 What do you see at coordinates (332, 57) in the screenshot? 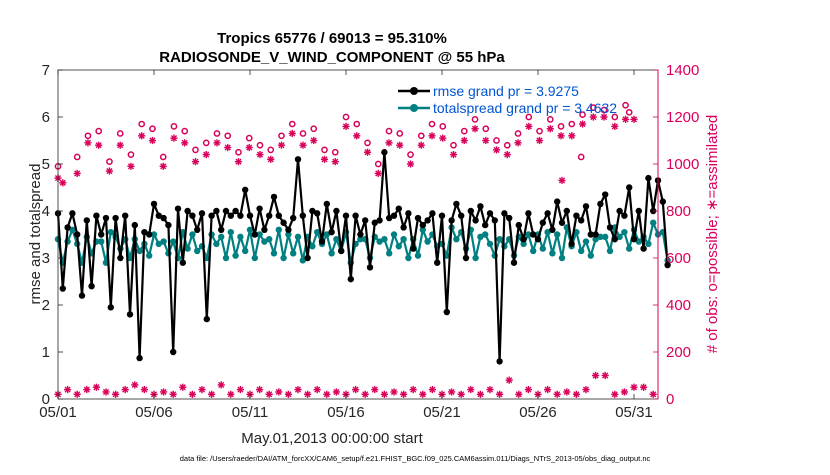
I see `chart-title-line2: RADIOSONDE_V_WIND_COMPONENT @ 55 hPa` at bounding box center [332, 57].